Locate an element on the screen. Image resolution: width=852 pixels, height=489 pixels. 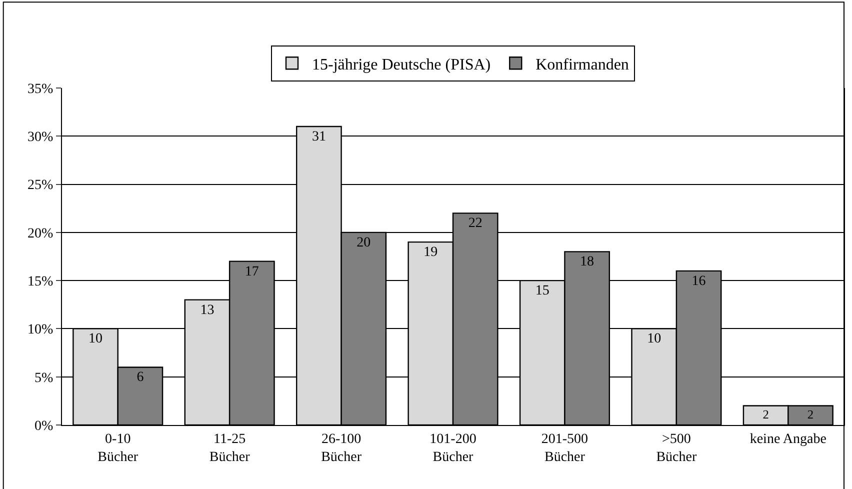
y-tick-label: 5% is located at coordinates (44, 378).